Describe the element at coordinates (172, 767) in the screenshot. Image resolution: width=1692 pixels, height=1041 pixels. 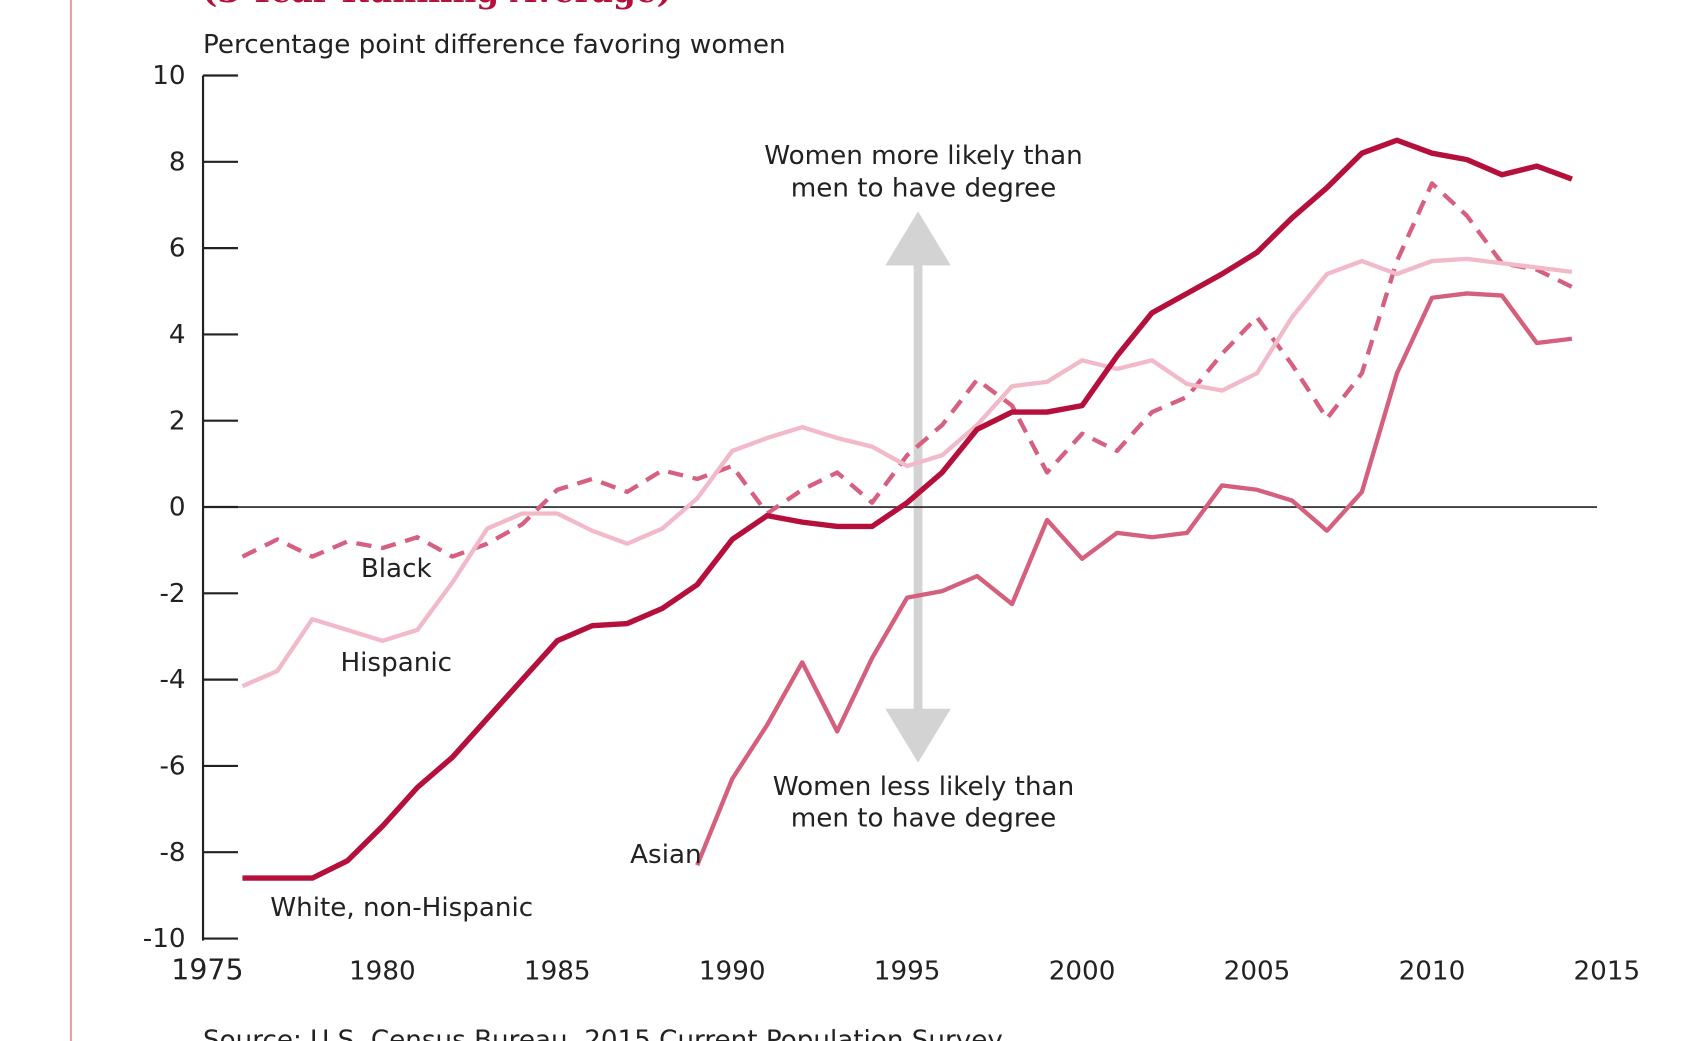
I see `y-tick-label: -6` at that location.